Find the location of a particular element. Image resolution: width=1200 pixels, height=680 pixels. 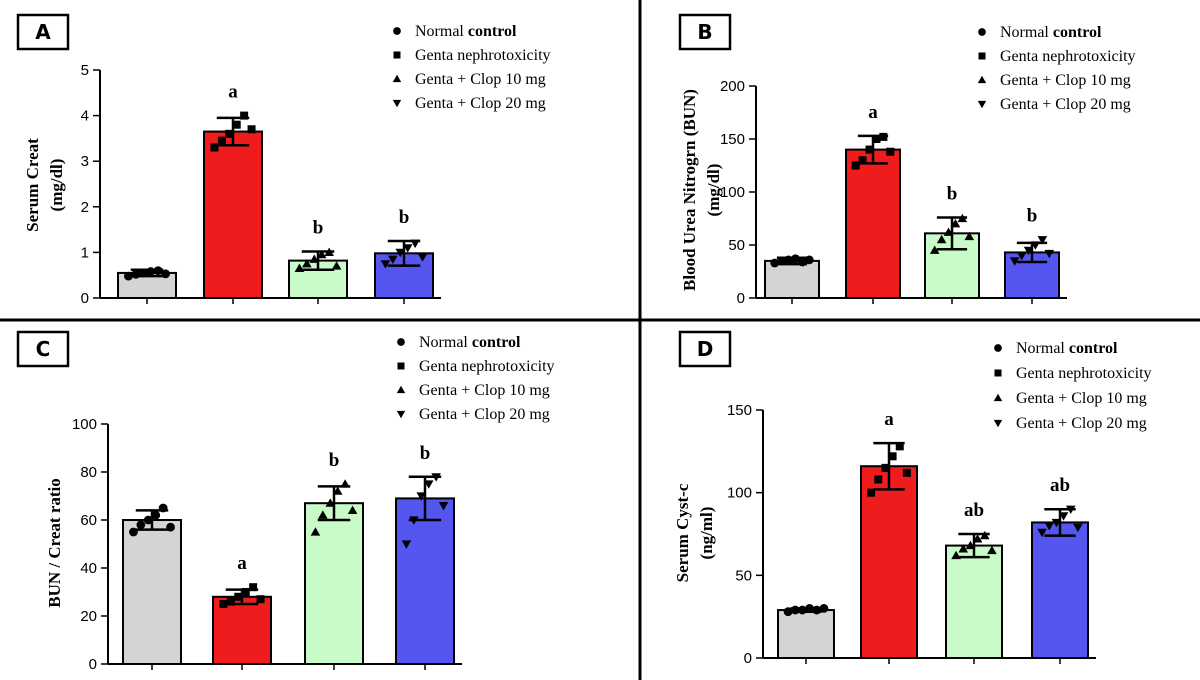

y-tick-label: 50 is located at coordinates (736, 245).